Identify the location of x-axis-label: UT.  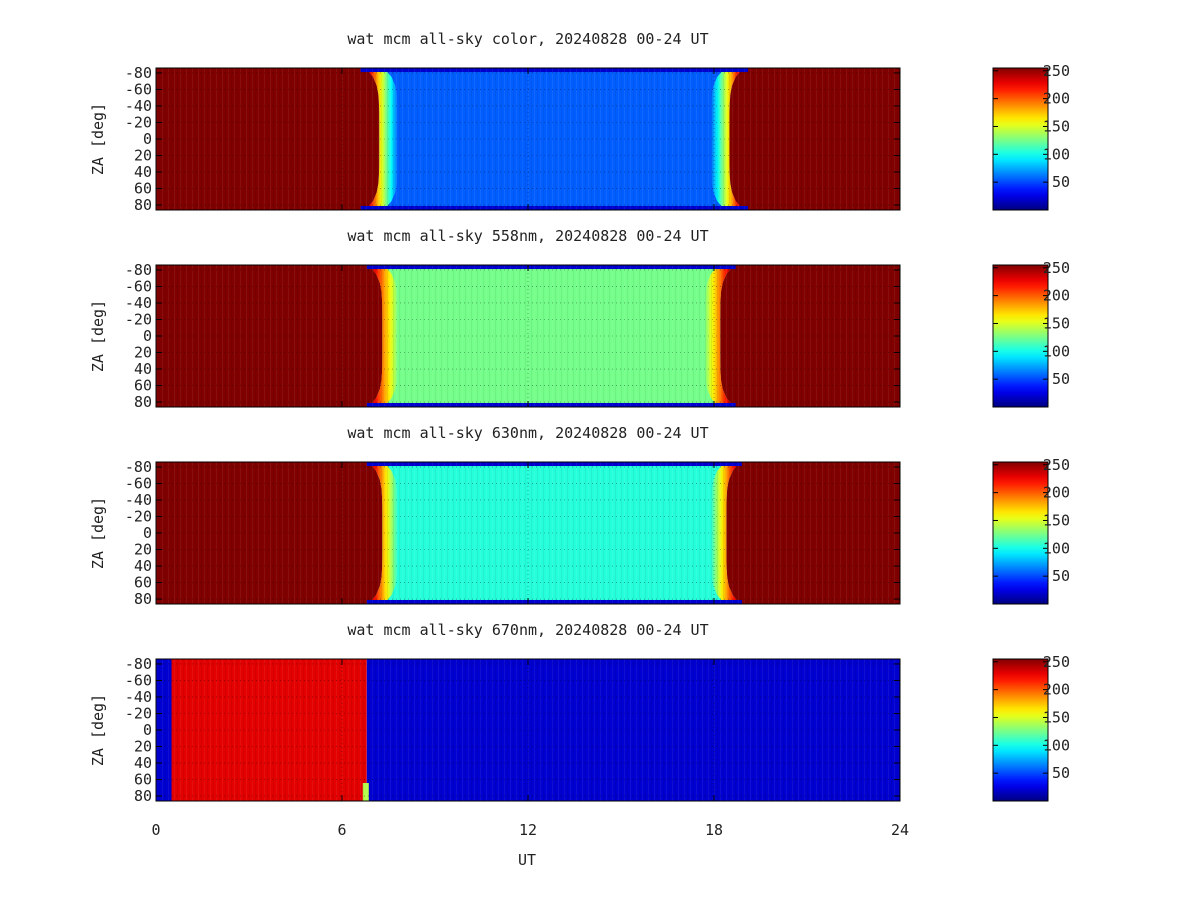
(527, 860).